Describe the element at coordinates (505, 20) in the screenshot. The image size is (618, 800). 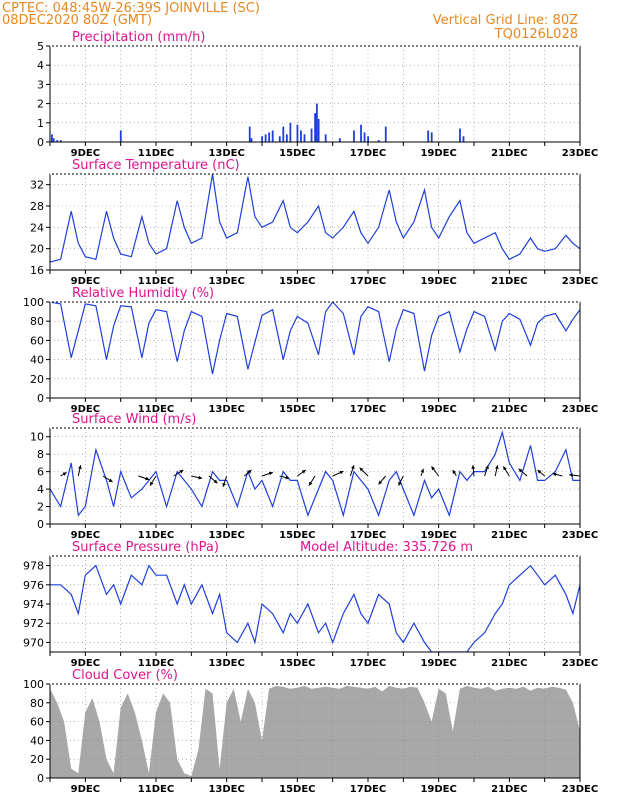
I see `header-grid-line: Vertical Grid Line: 80Z` at that location.